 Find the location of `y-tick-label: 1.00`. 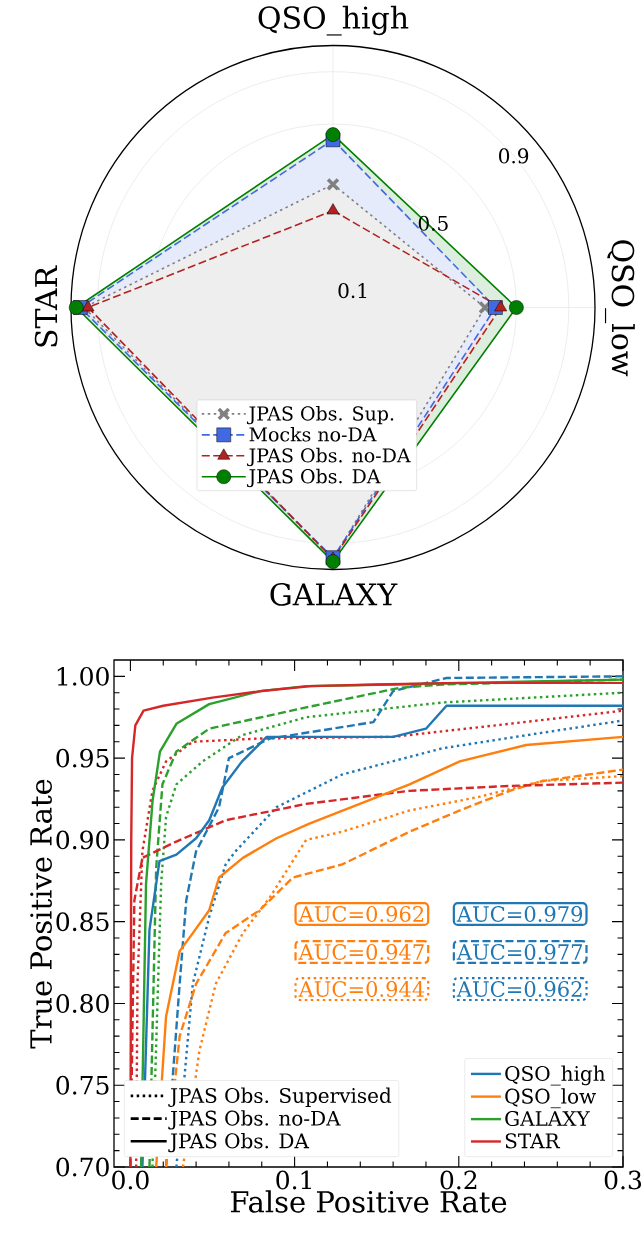

y-tick-label: 1.00 is located at coordinates (83, 676).